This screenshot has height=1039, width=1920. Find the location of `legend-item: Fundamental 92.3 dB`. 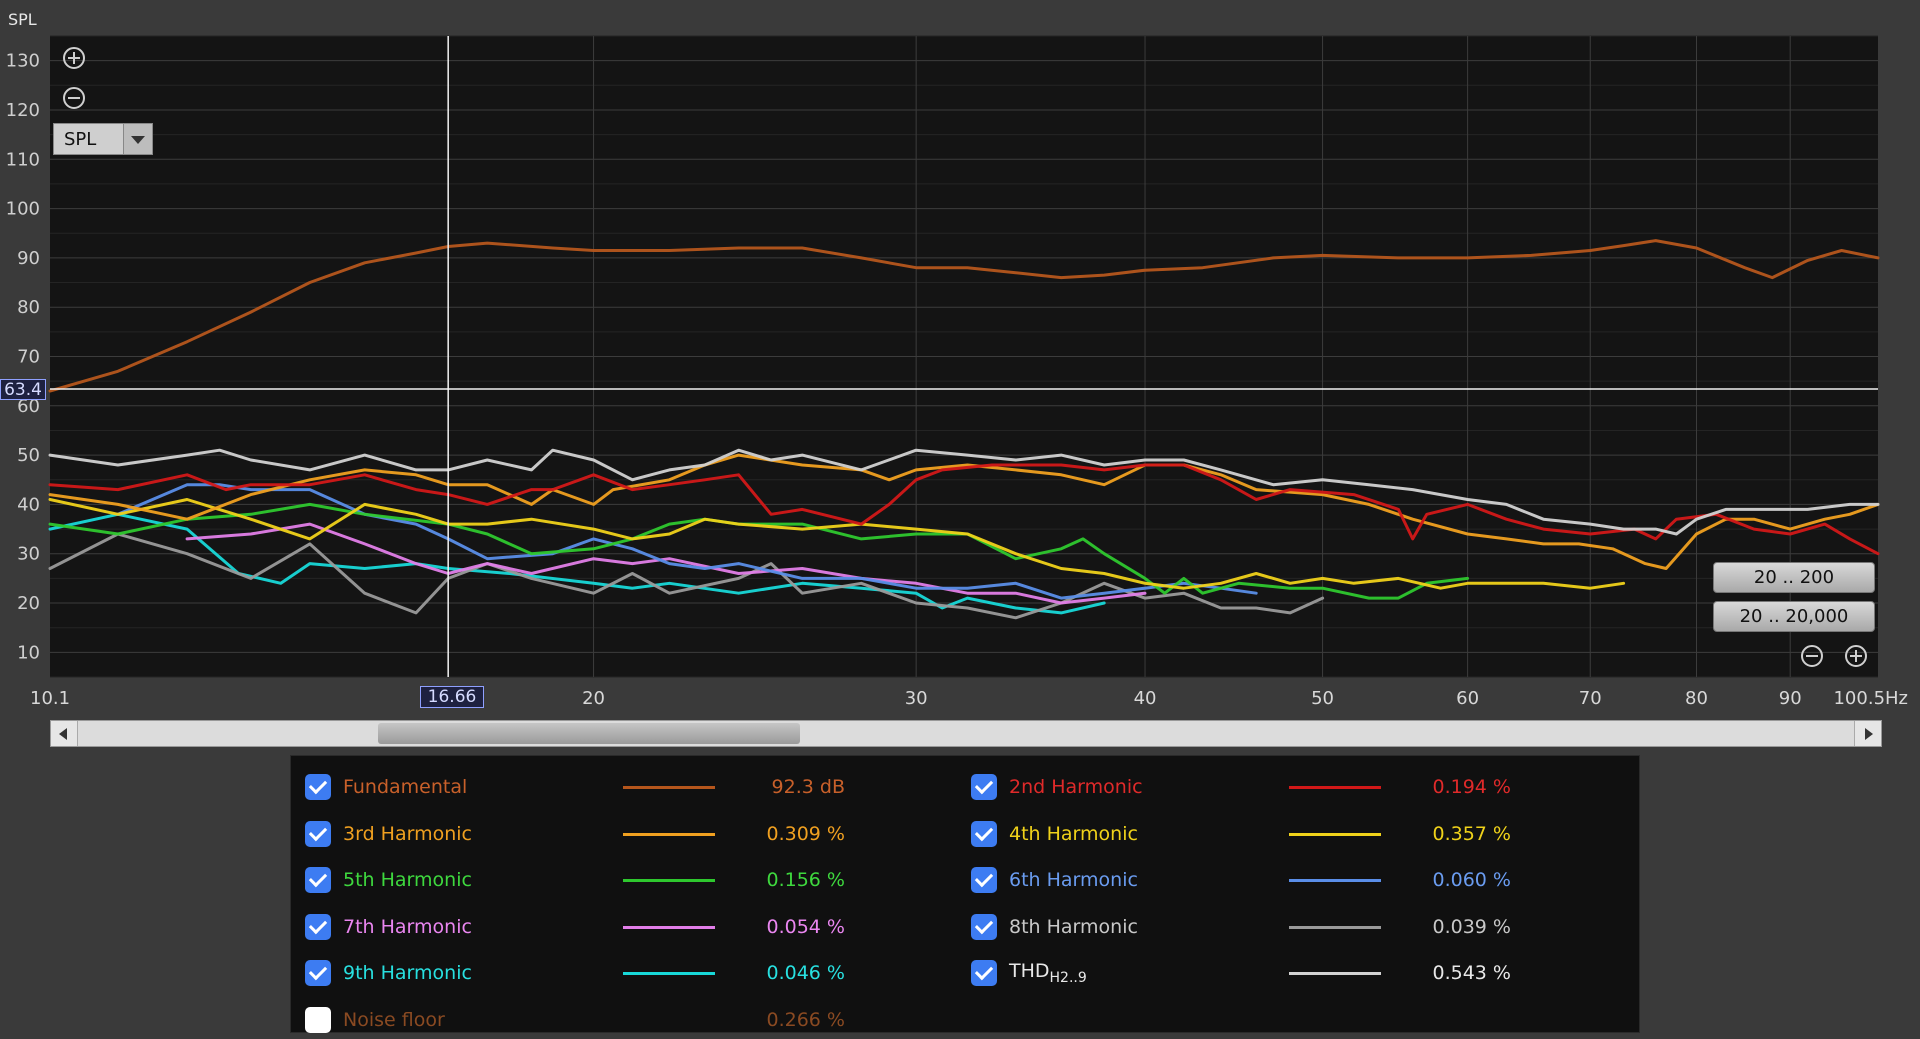

legend-item: Fundamental 92.3 dB is located at coordinates (585, 787).